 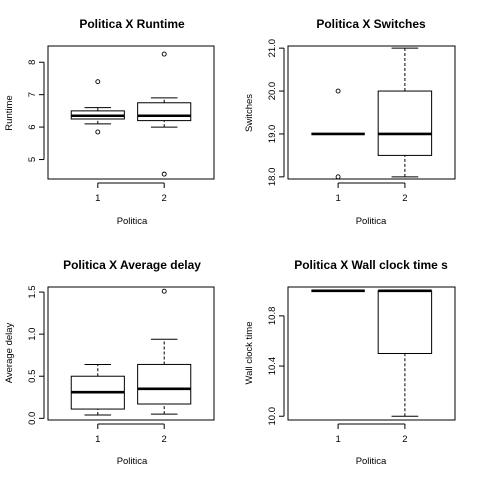 What do you see at coordinates (132, 24) in the screenshot?
I see `chart-title: Politica X Runtime` at bounding box center [132, 24].